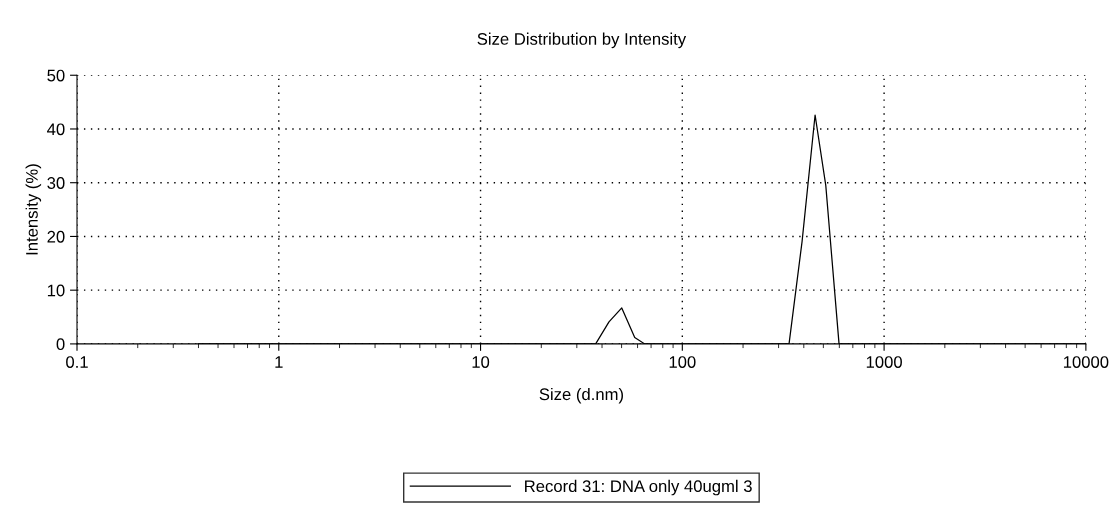 The width and height of the screenshot is (1116, 505). Describe the element at coordinates (279, 362) in the screenshot. I see `x-tick-label: 1` at that location.